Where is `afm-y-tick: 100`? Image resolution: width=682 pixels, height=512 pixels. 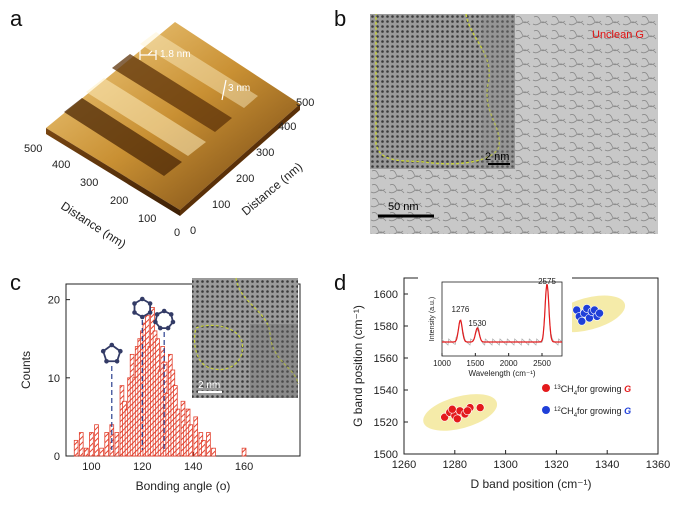
afm-y-tick: 100 is located at coordinates (221, 205).